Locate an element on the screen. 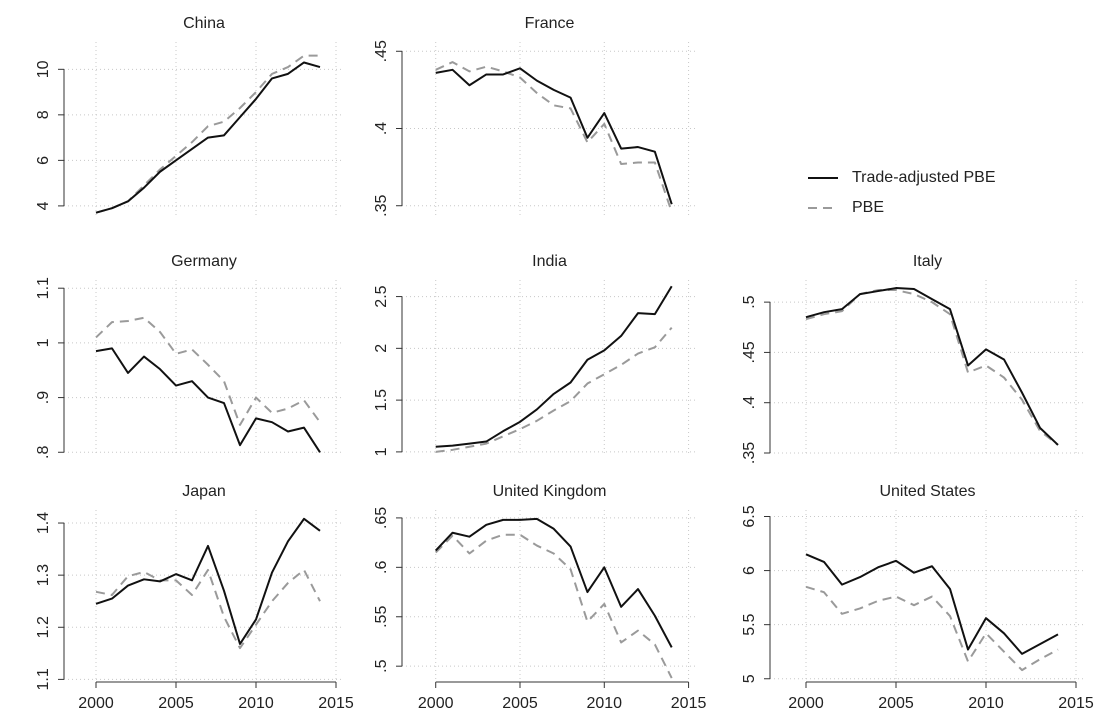 The height and width of the screenshot is (720, 1105). y-tick-label: .65 is located at coordinates (381, 518).